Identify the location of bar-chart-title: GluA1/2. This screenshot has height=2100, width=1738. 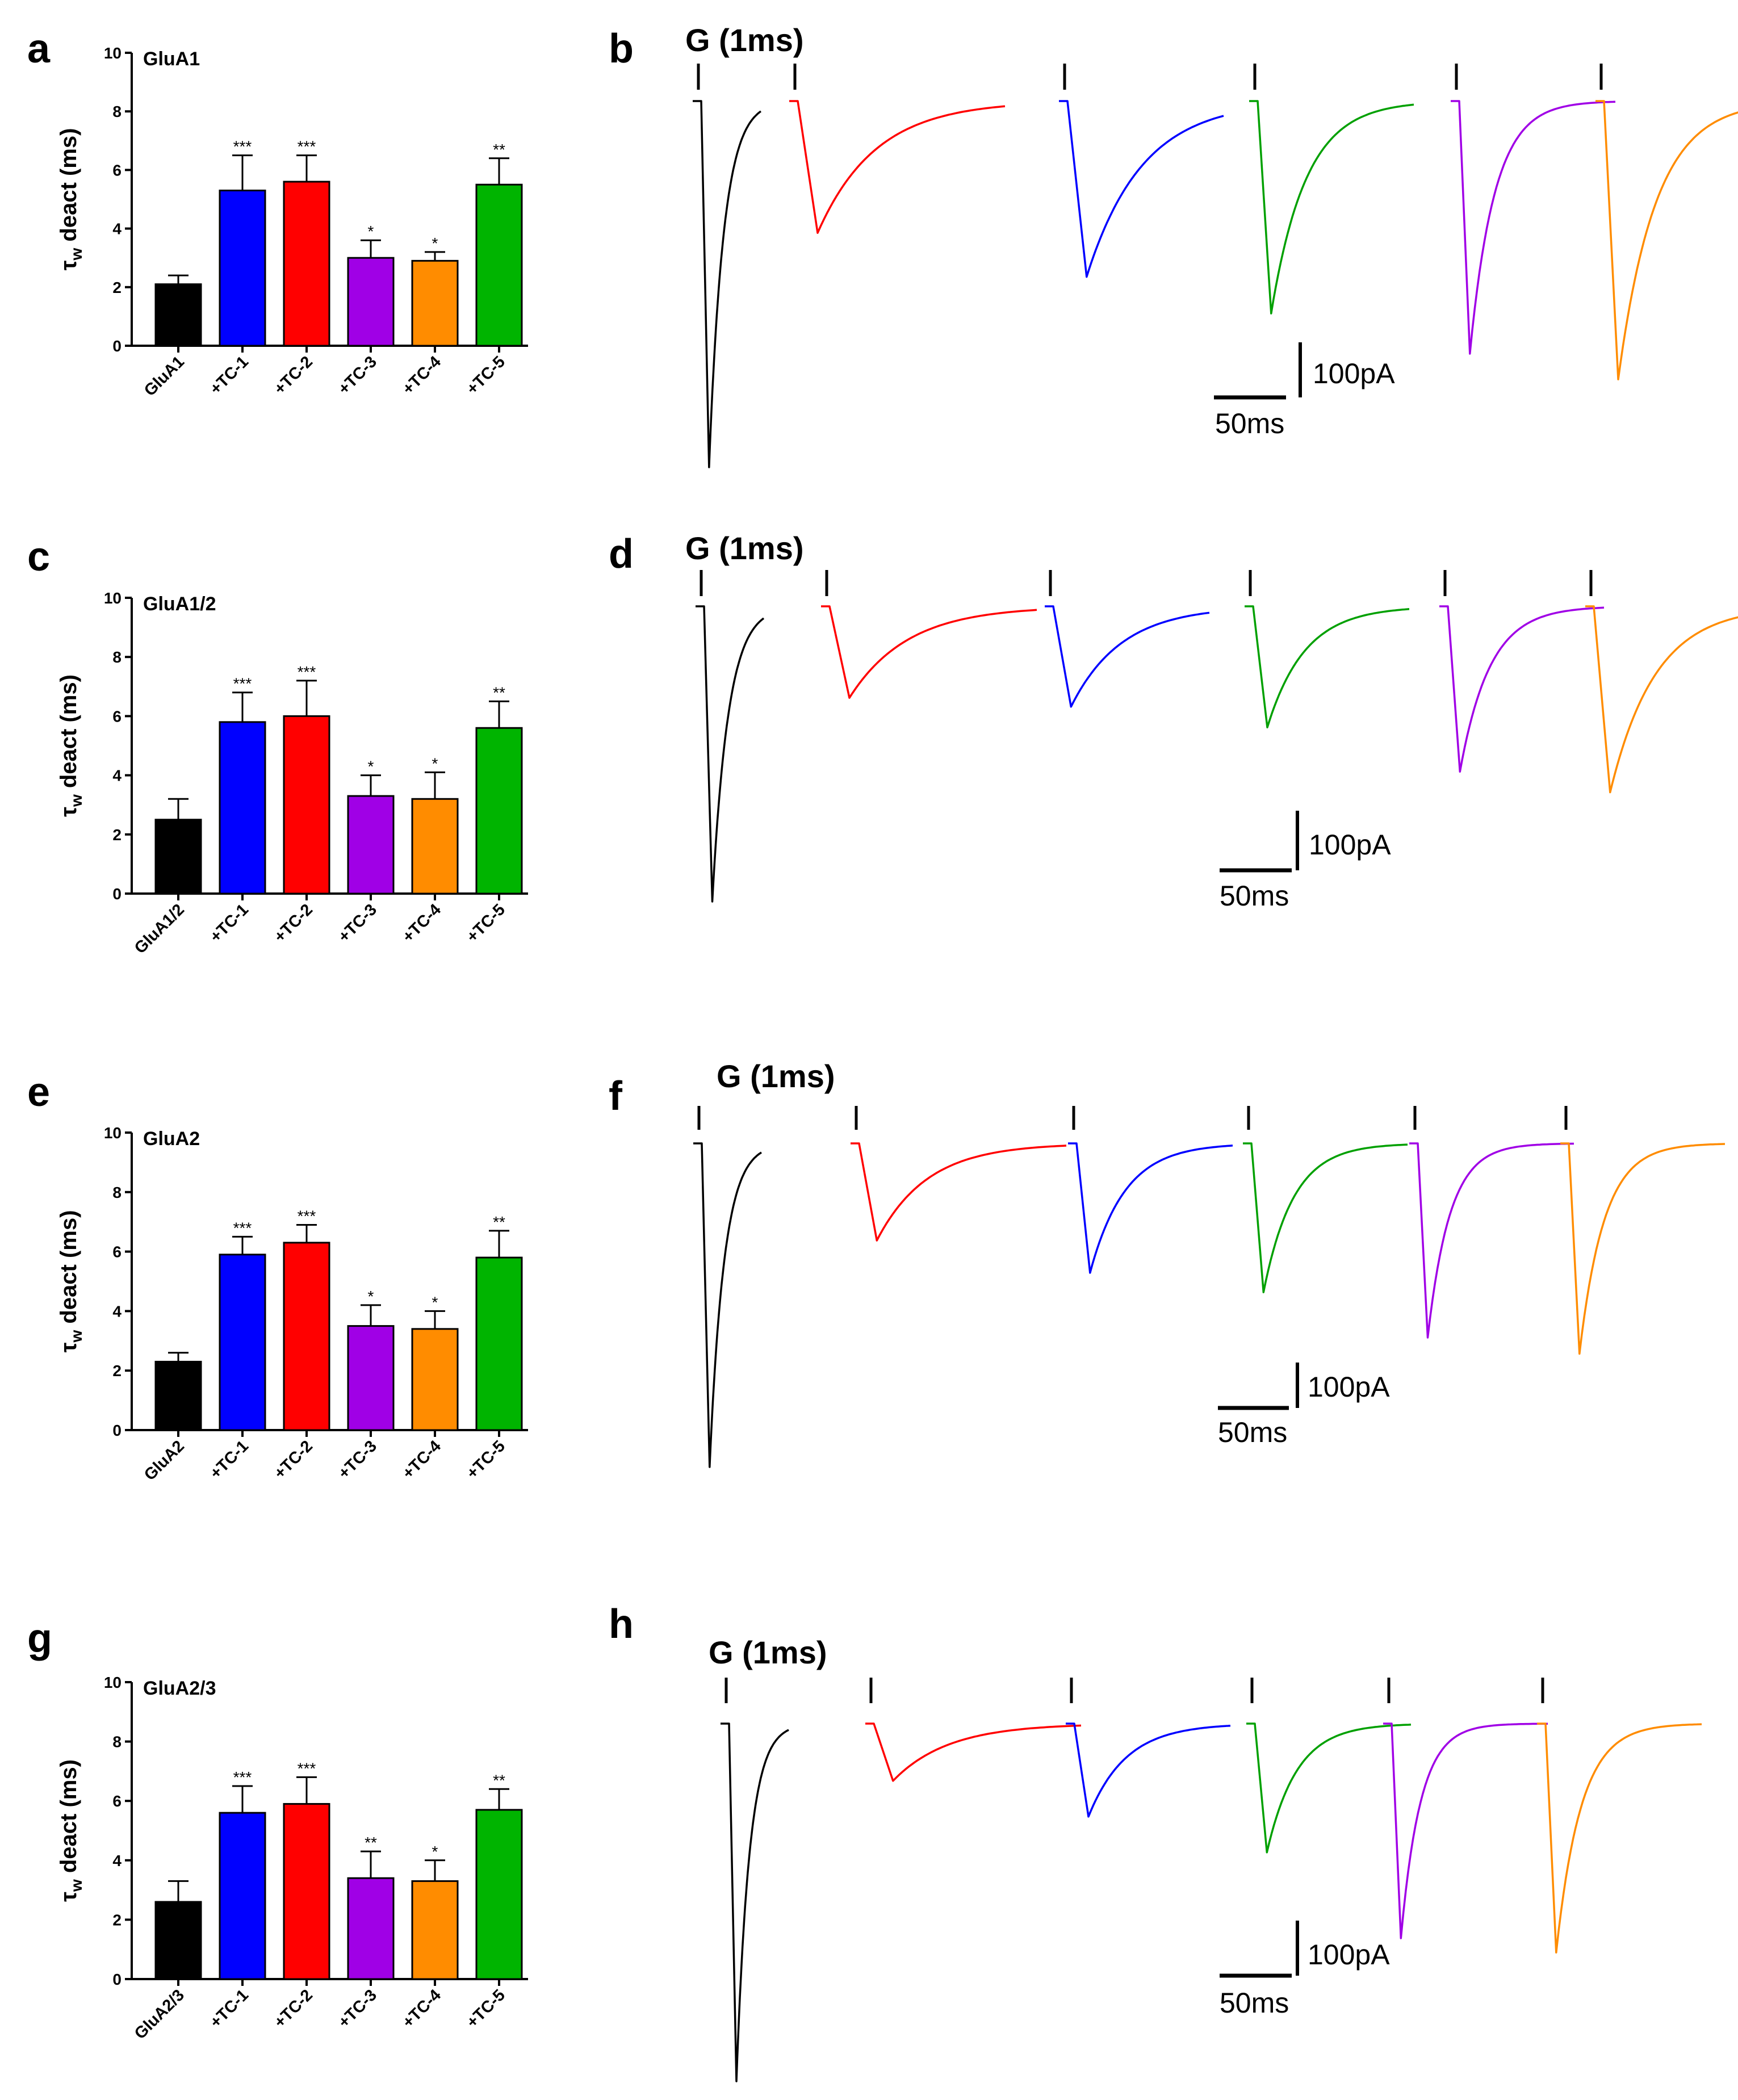
(179, 604).